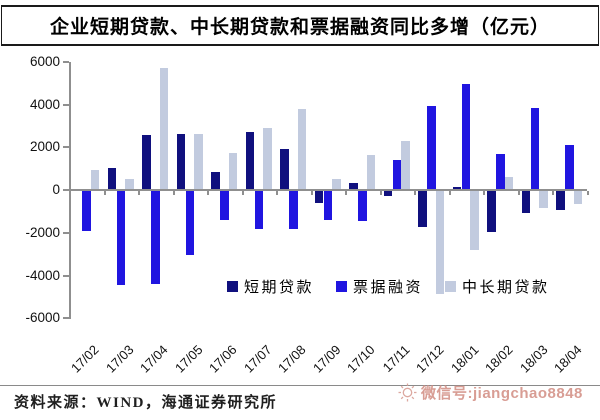  I want to click on watermark: 微信号:jiangchao8848, so click(490, 392).